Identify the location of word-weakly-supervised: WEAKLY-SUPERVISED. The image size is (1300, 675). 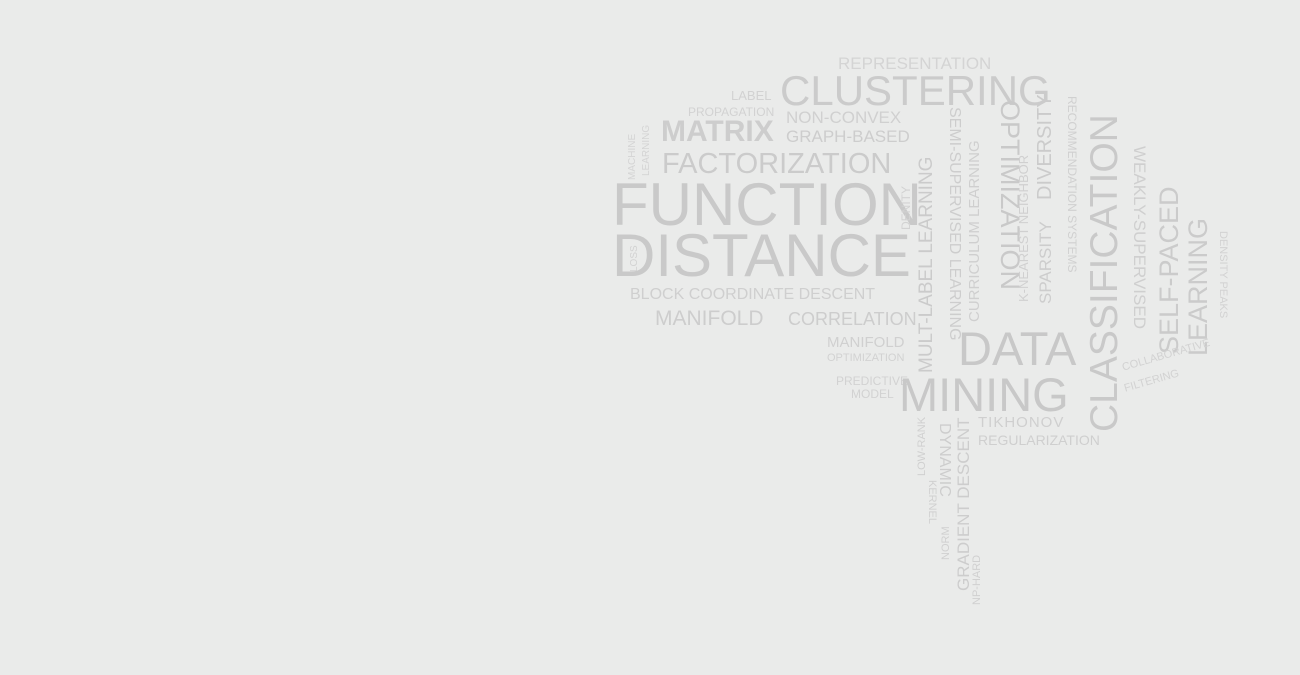
(1139, 237).